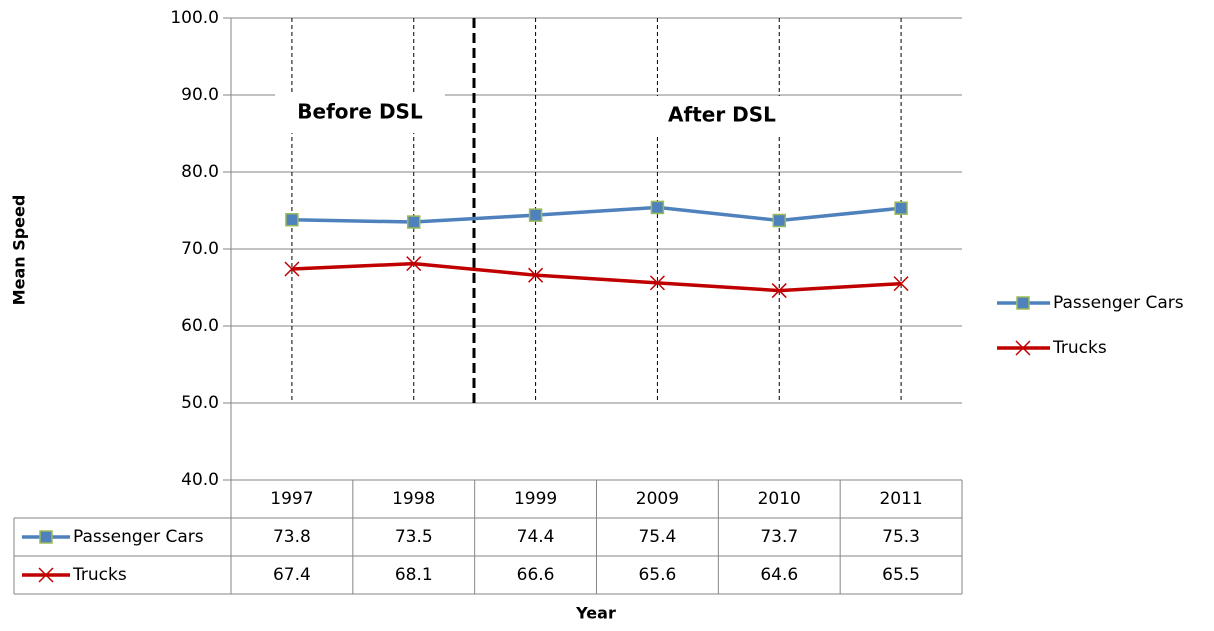 This screenshot has width=1214, height=631. Describe the element at coordinates (901, 575) in the screenshot. I see `table-value: 65.5` at that location.